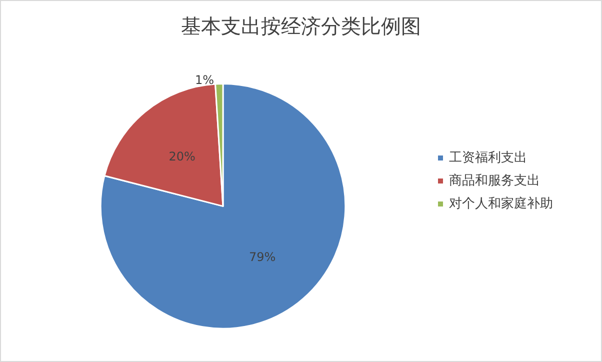  I want to click on data-label: 1%, so click(204, 79).